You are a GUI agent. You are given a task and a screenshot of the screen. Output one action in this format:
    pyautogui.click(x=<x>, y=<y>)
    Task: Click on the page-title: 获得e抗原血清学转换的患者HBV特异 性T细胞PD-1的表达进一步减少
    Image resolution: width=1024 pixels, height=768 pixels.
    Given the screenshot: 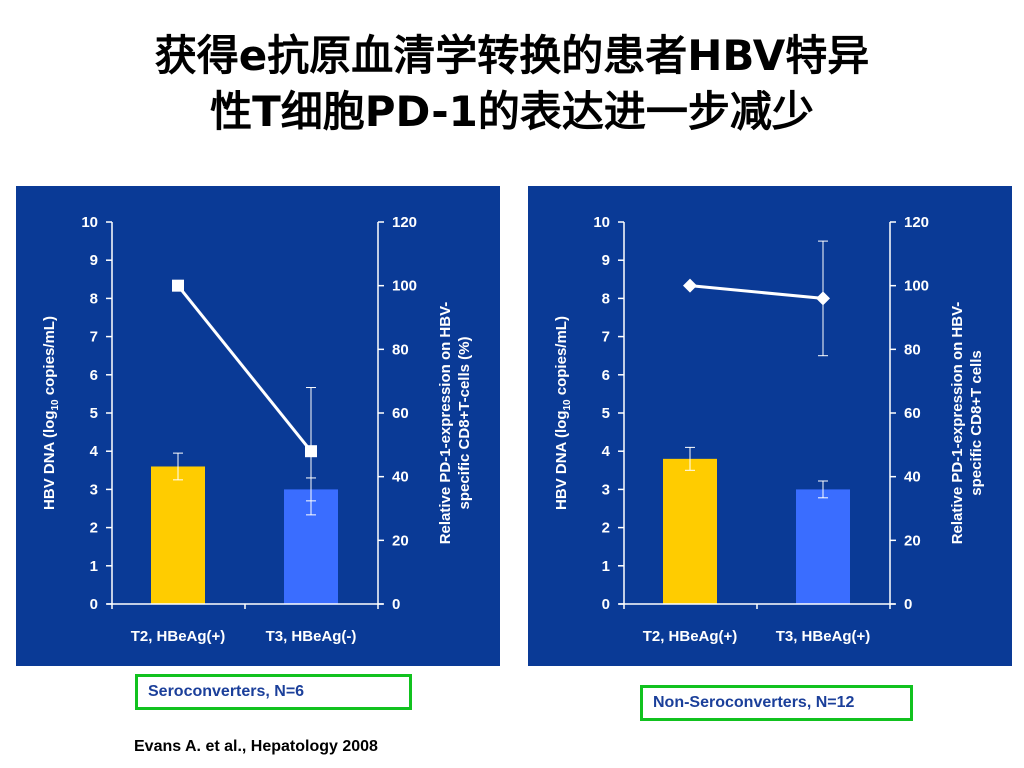 What is the action you would take?
    pyautogui.click(x=512, y=84)
    